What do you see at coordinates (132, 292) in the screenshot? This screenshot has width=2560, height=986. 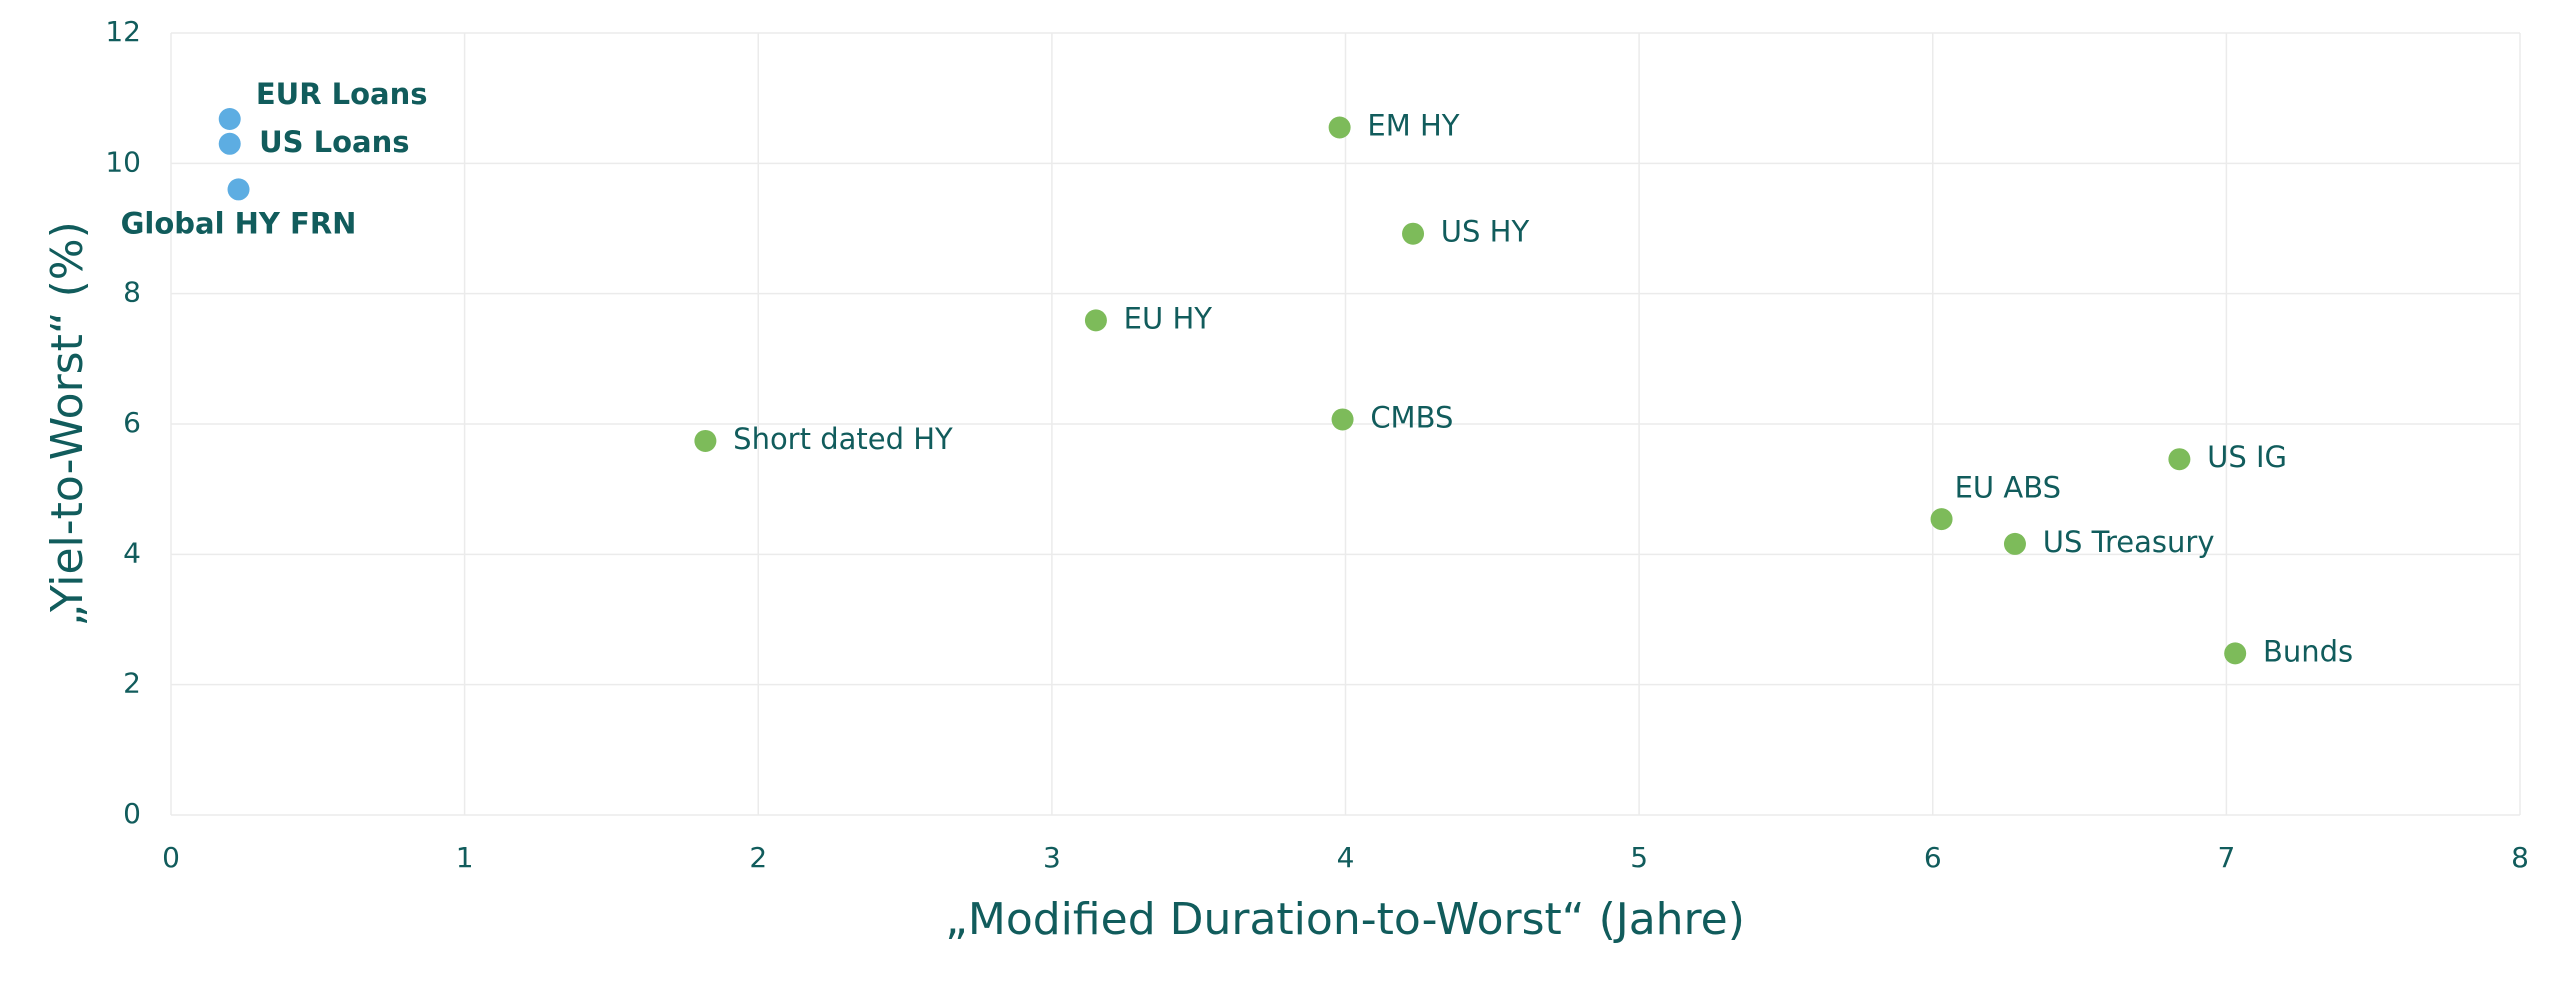 I see `y-tick-label: 8` at bounding box center [132, 292].